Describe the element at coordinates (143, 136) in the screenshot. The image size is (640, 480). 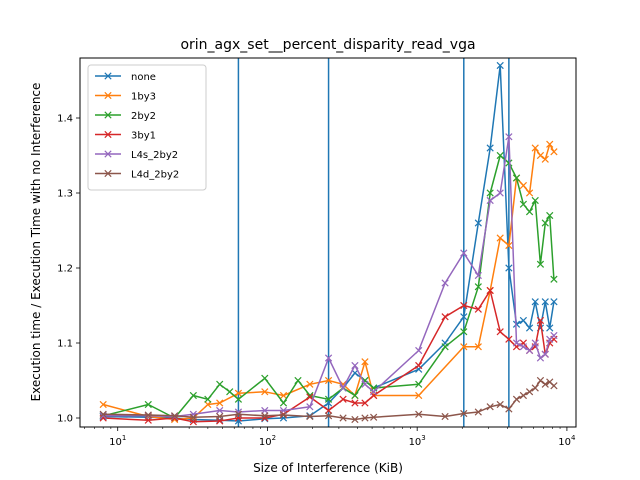
I see `legend-label-3by1: 3by1` at that location.